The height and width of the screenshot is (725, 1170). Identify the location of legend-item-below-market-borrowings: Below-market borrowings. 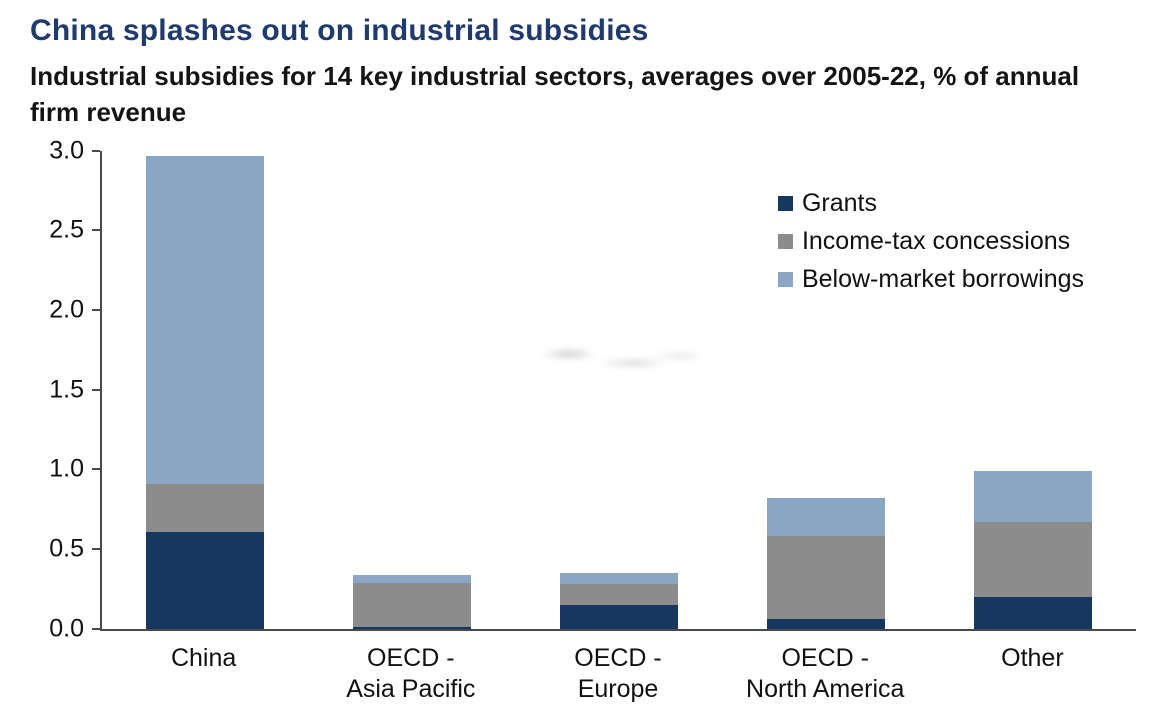
(930, 279).